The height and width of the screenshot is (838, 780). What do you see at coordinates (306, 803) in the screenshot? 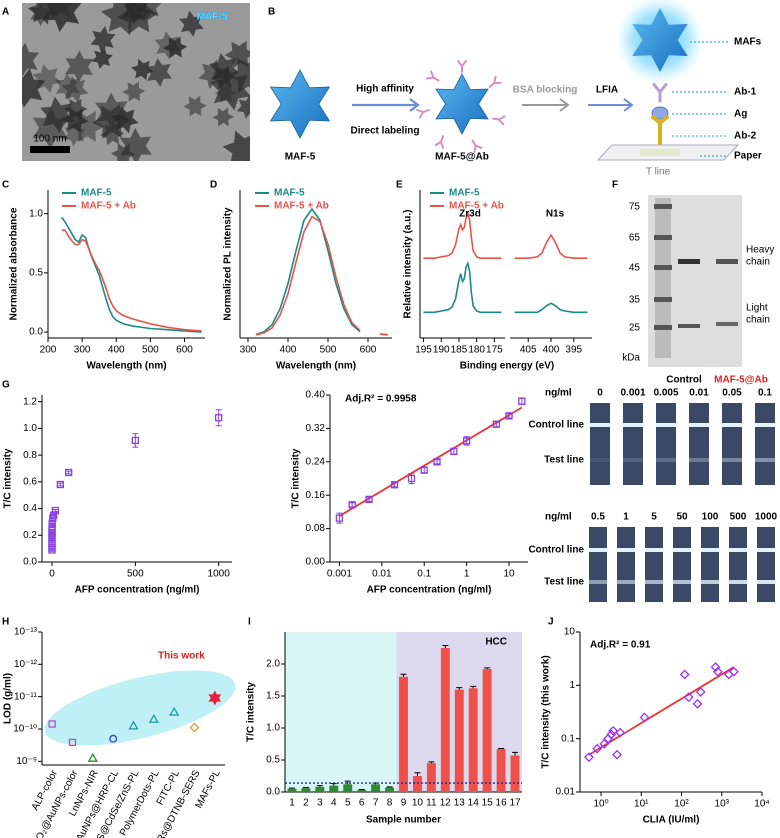
I see `x-tick-label: 2` at bounding box center [306, 803].